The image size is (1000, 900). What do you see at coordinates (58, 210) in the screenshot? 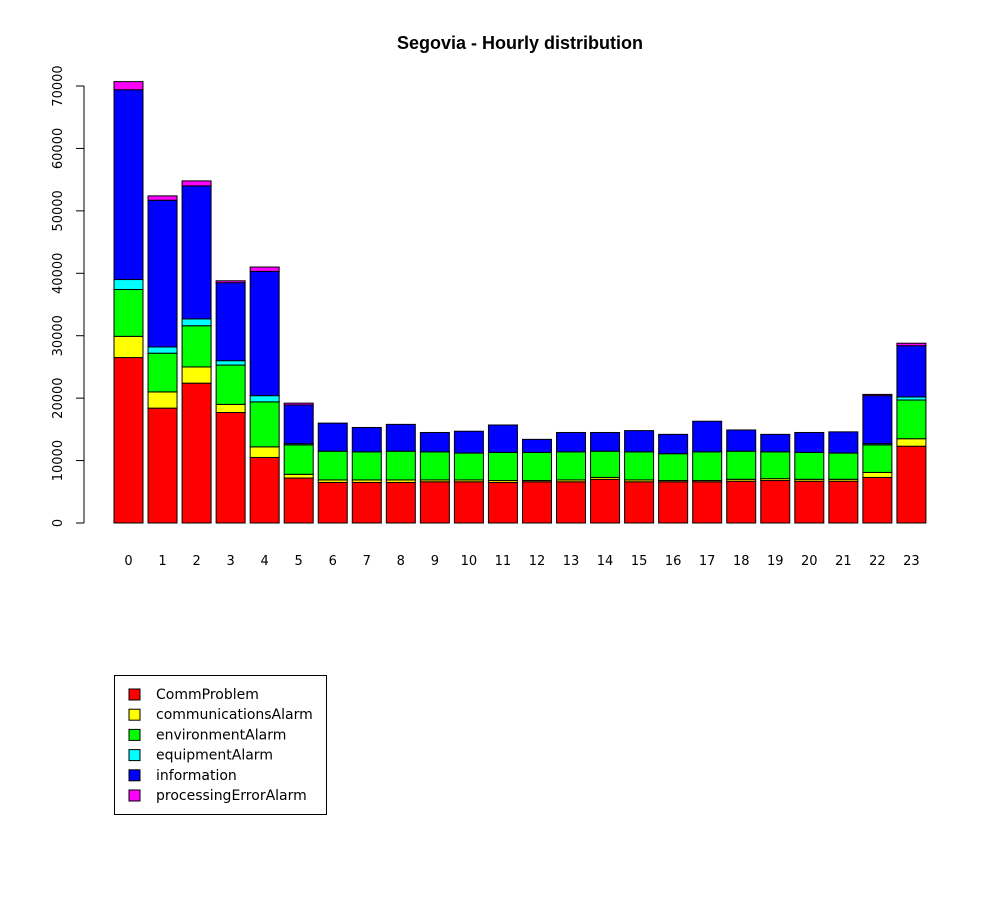
I see `y-tick-label: 50000` at bounding box center [58, 210].